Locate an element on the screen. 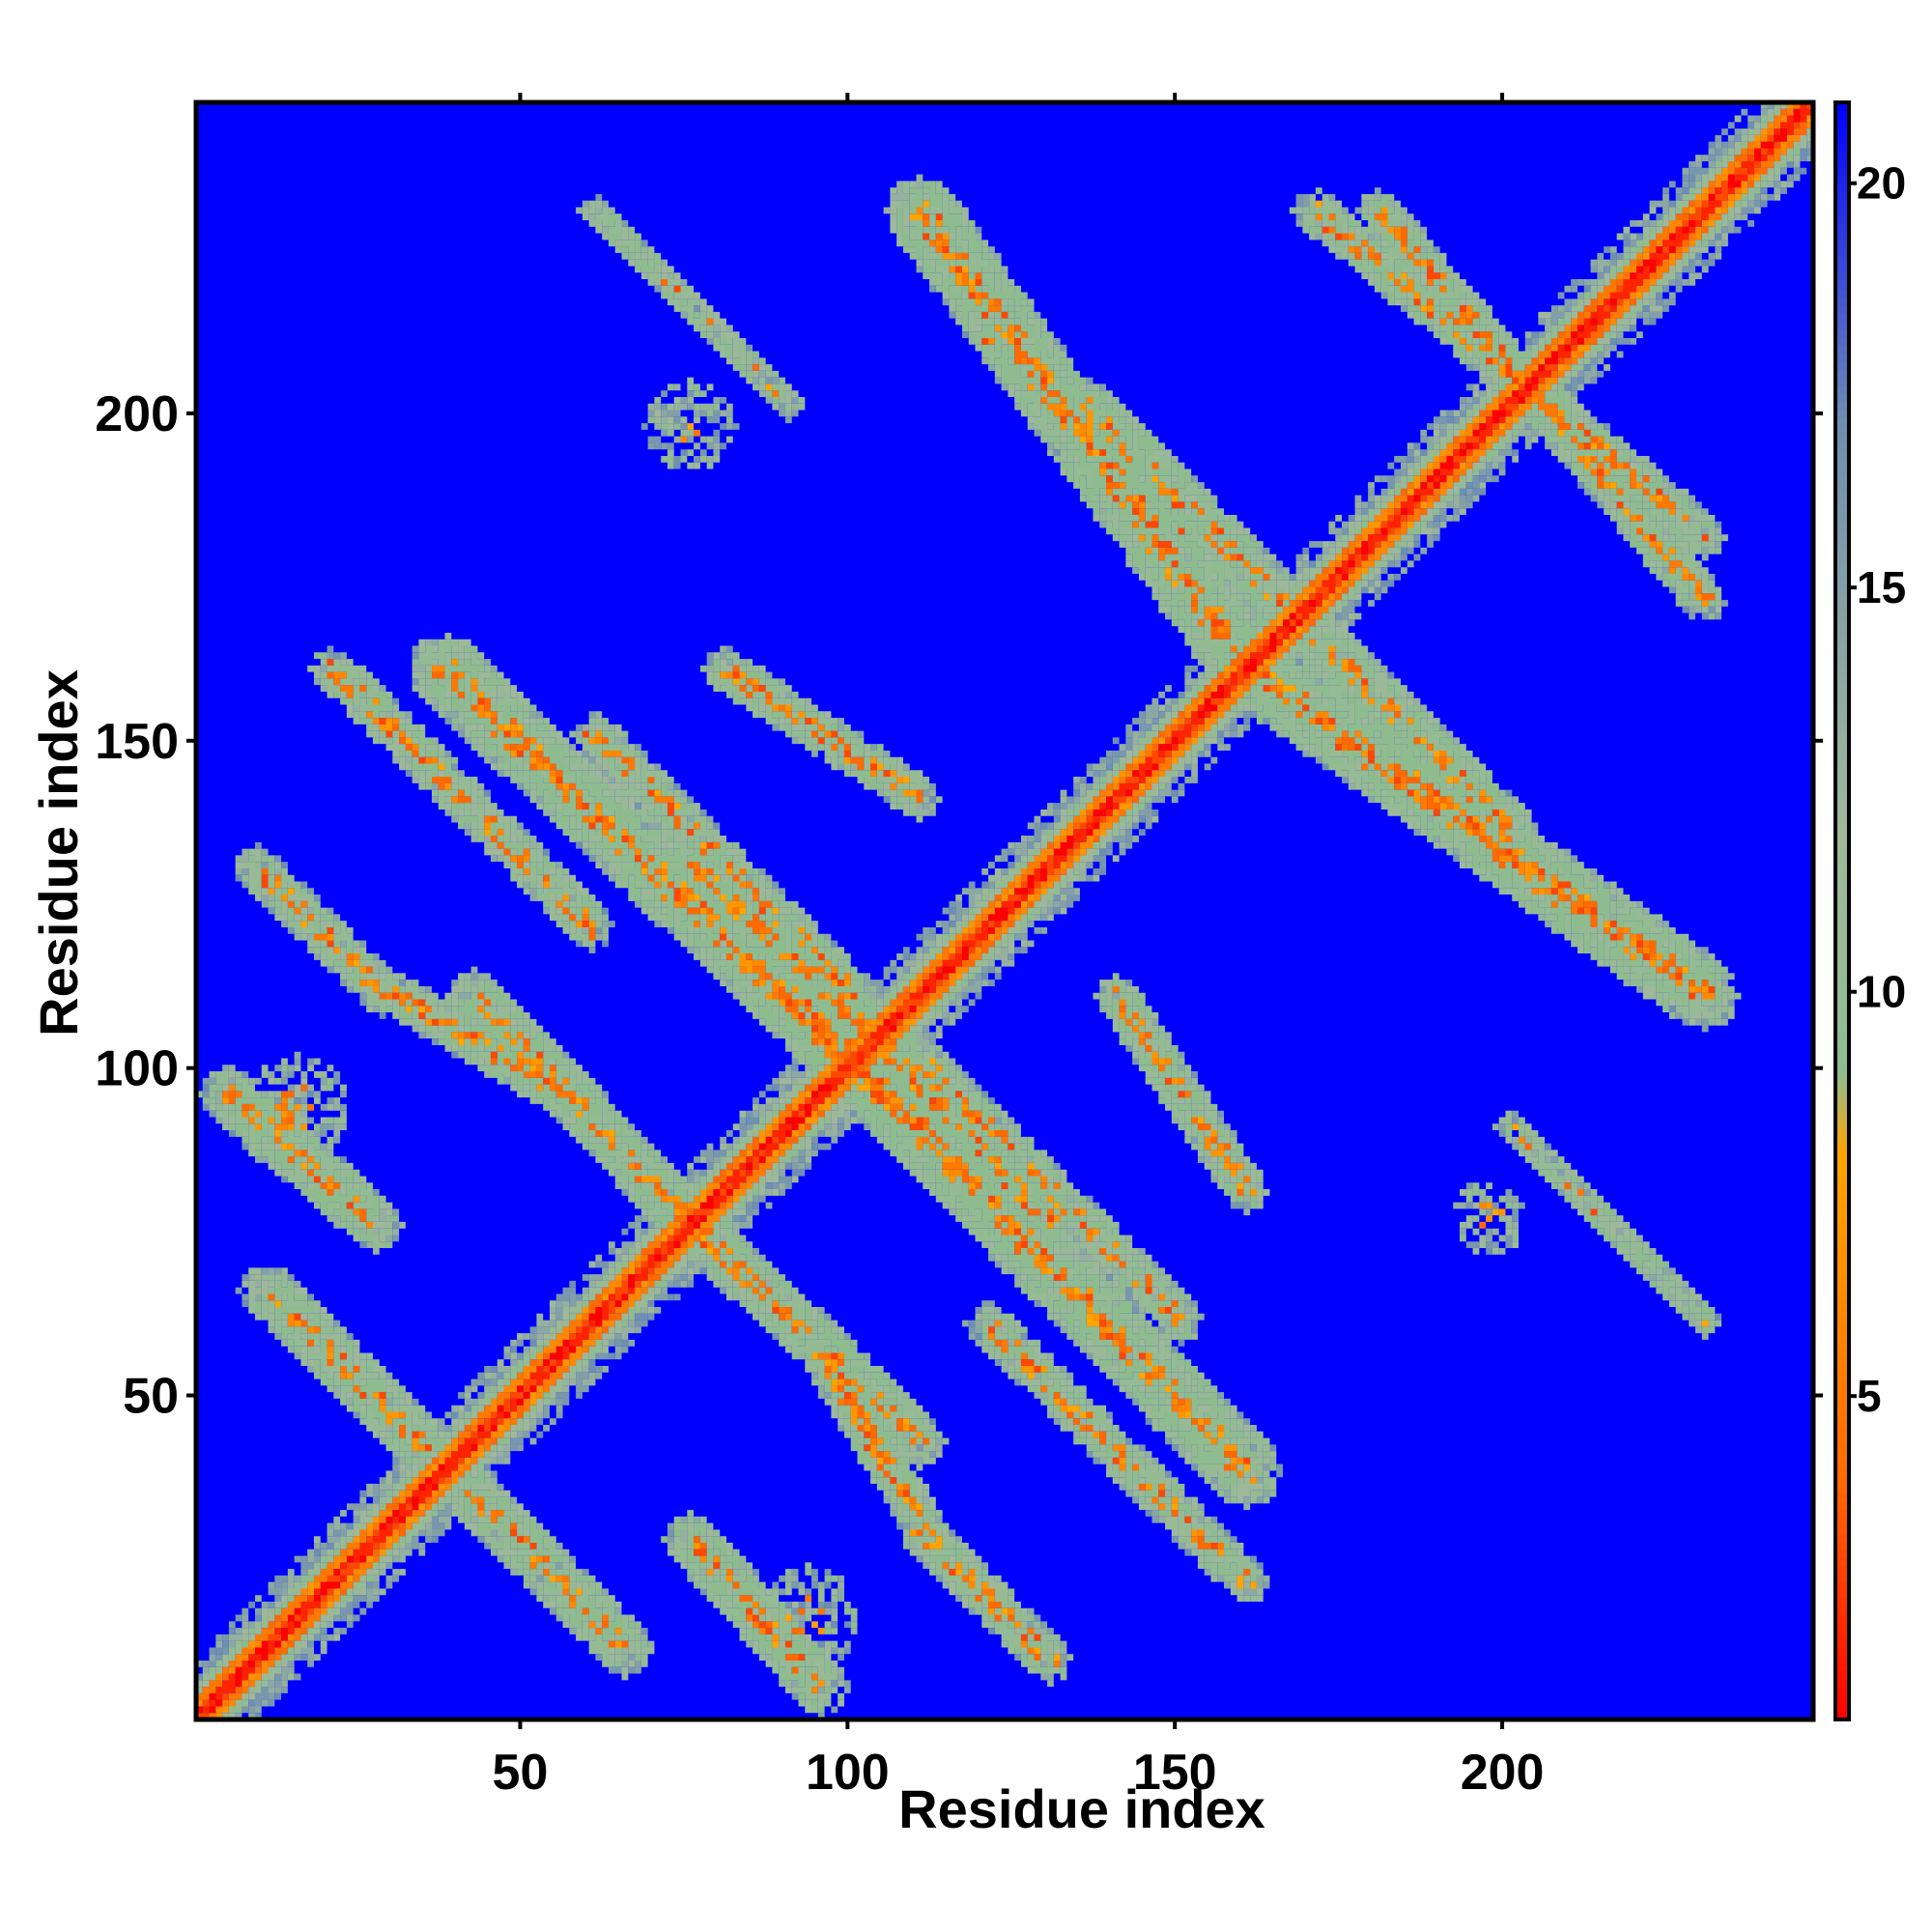 Image resolution: width=1932 pixels, height=1932 pixels. colorbar-tick-label: 20 is located at coordinates (1881, 183).